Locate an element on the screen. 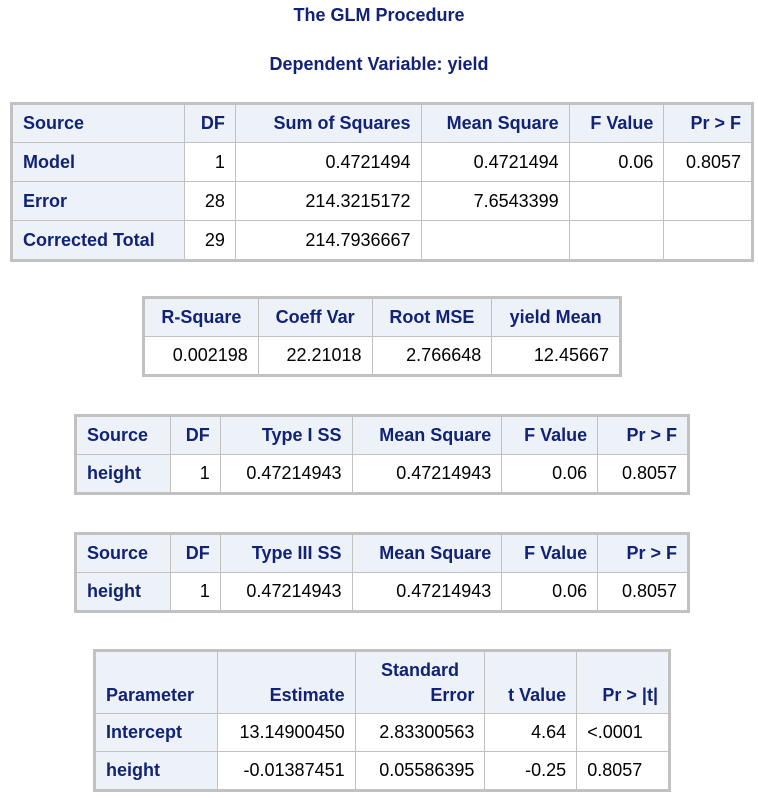  table-row: Model 1 0.4721494 0.4721494 0.06 0.8057 is located at coordinates (382, 162).